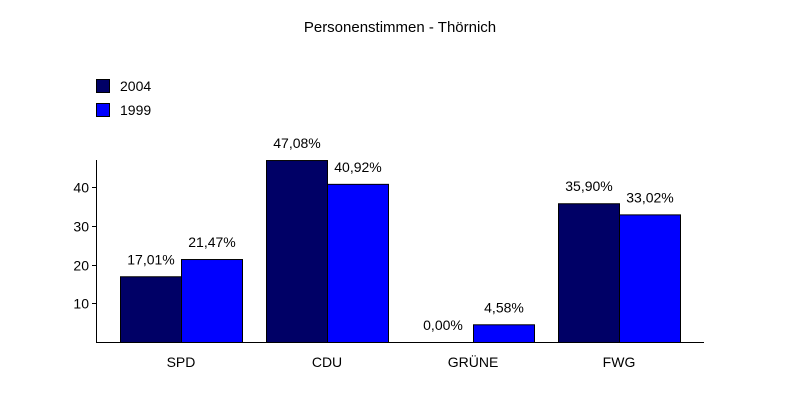 The width and height of the screenshot is (800, 400). I want to click on legend-swatch-1999, so click(103, 110).